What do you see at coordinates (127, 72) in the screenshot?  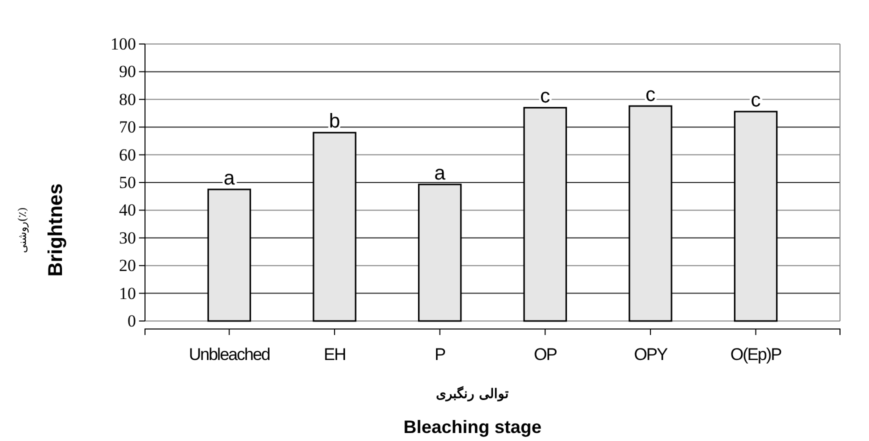 I see `y-tick-label: 90` at bounding box center [127, 72].